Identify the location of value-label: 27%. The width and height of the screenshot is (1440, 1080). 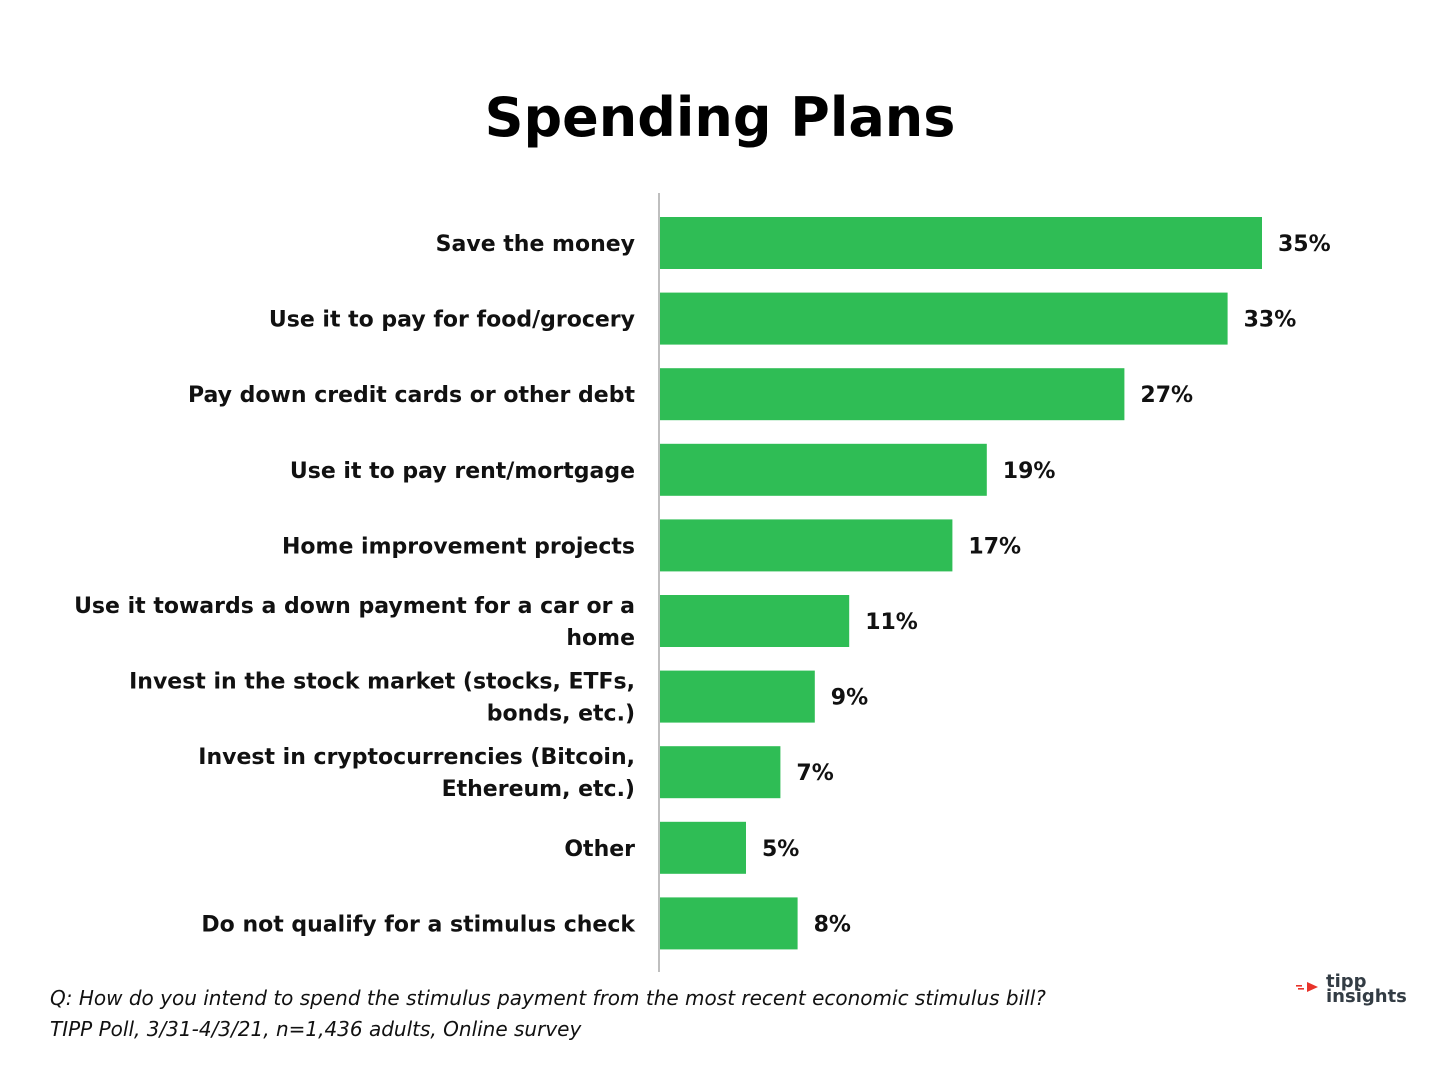
(1166, 395).